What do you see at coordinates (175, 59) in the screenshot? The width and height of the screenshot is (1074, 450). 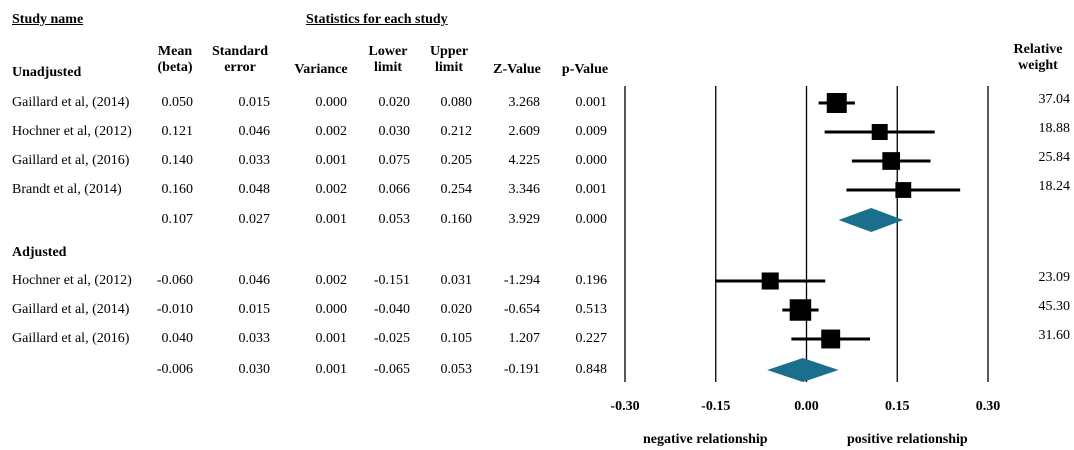 I see `mean-header: Mean (beta)` at bounding box center [175, 59].